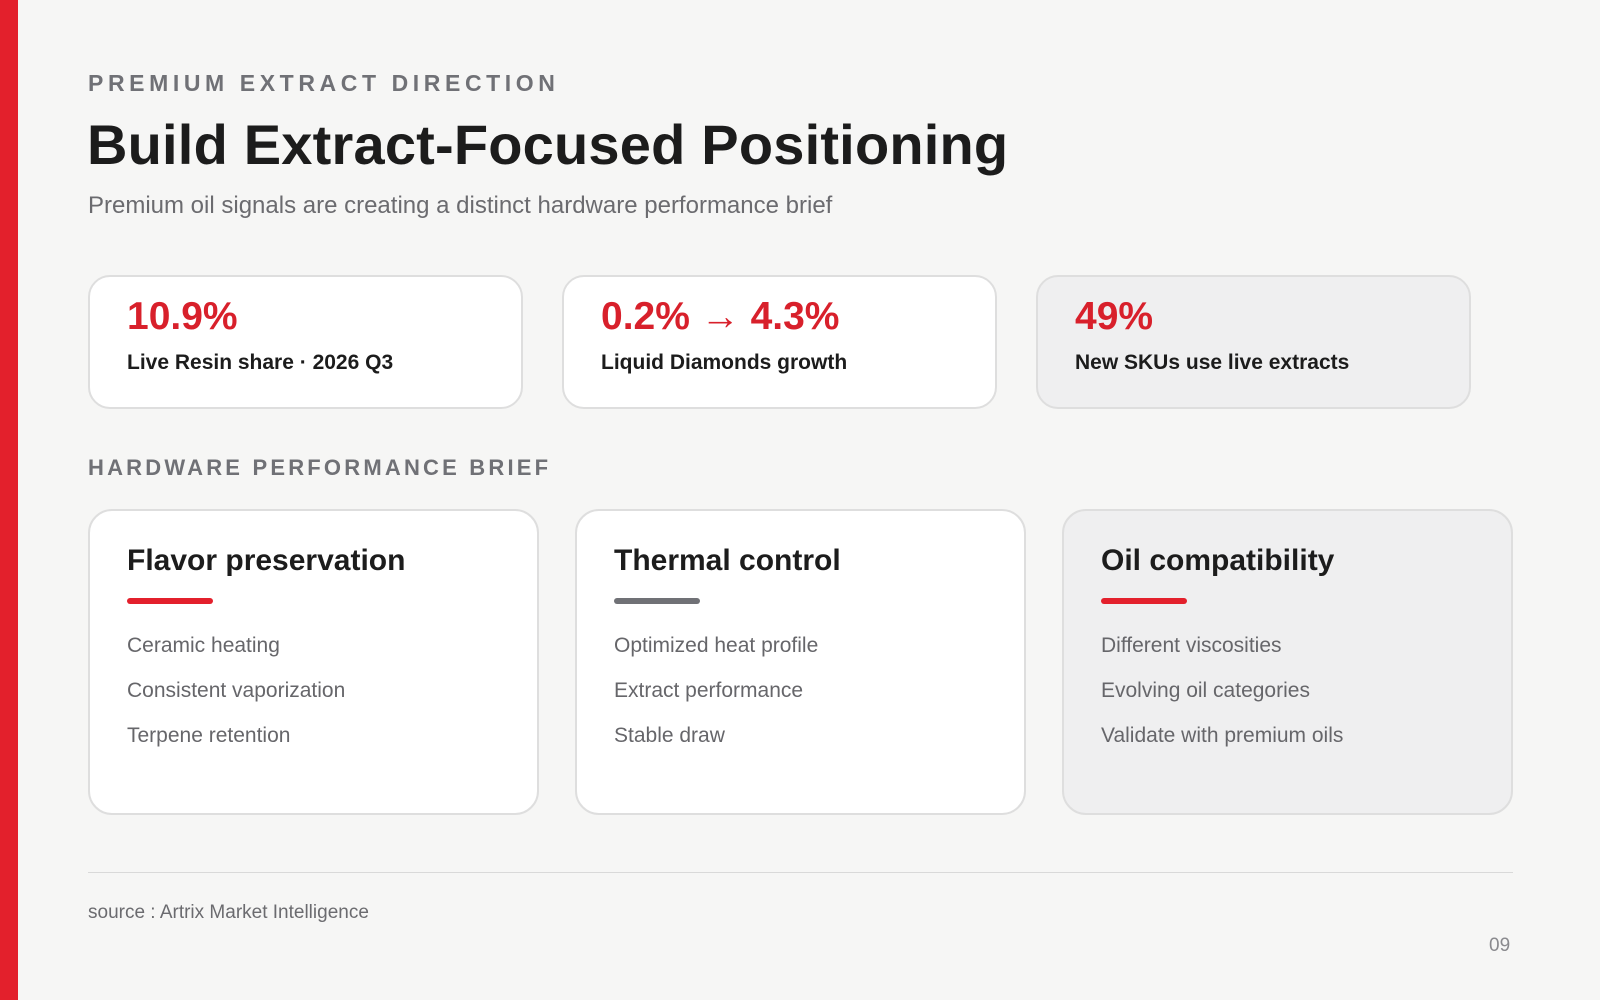  Describe the element at coordinates (720, 316) in the screenshot. I see `stat-value: 0.2% → 4.3%` at that location.